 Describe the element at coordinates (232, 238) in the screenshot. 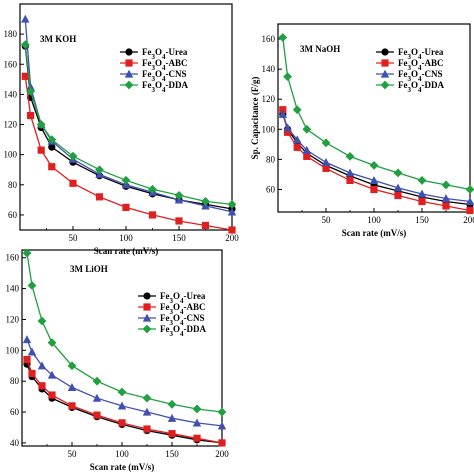

I see `x-tick-label: 200` at that location.